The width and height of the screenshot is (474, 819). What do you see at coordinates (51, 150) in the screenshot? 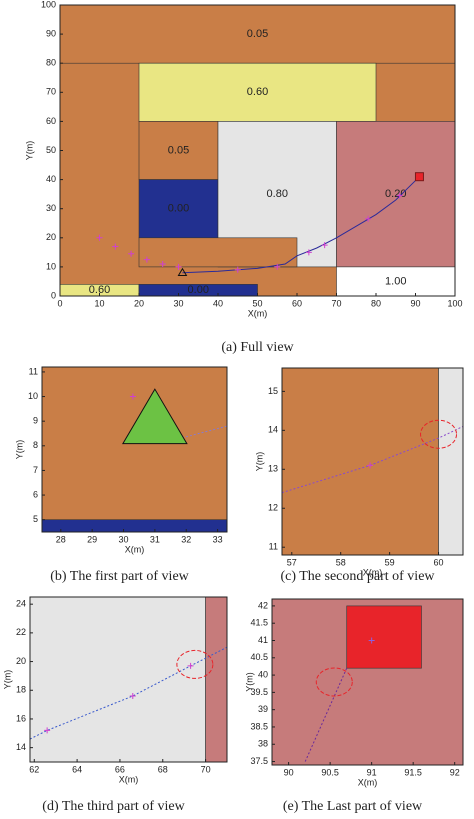
I see `y-tick-label: 50` at bounding box center [51, 150].